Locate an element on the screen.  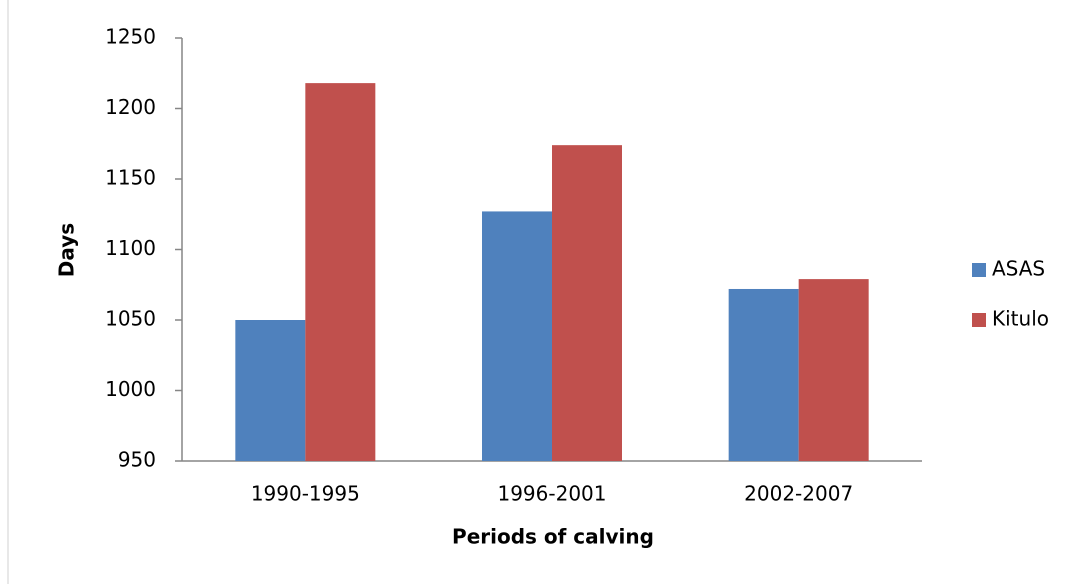
y-tick-label: 1250 is located at coordinates (130, 37).